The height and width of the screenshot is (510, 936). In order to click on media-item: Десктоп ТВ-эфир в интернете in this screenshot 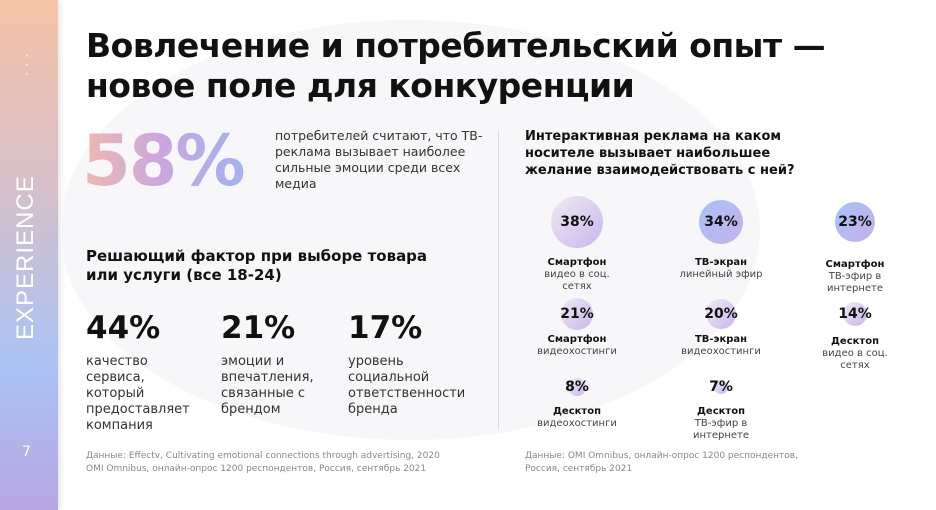, I will do `click(721, 424)`.